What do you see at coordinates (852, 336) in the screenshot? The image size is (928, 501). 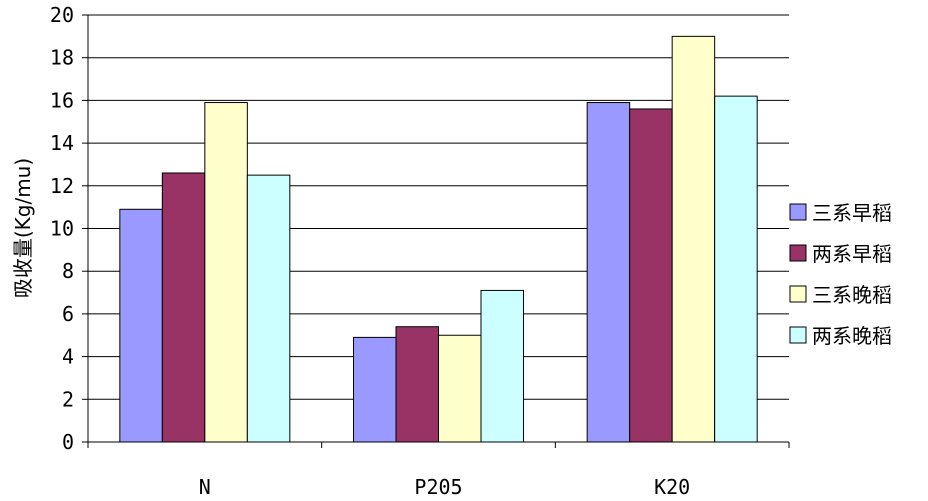 I see `legend-label: 两系晚稻` at bounding box center [852, 336].